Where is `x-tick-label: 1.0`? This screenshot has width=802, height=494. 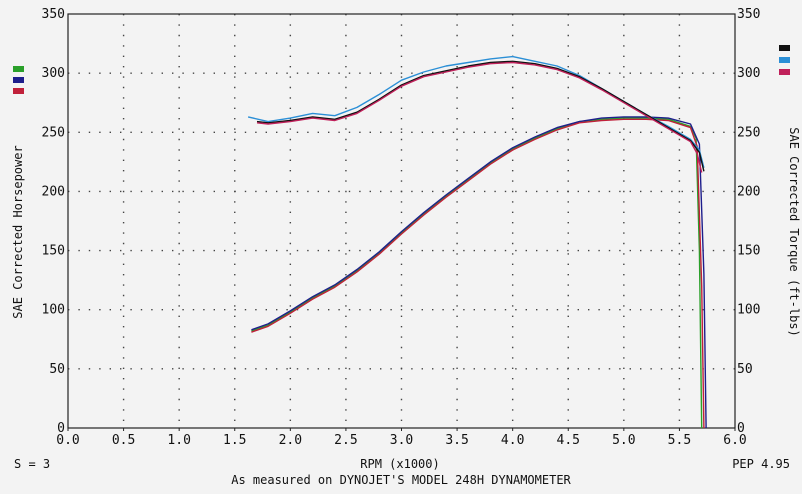
x-tick-label: 1.0 is located at coordinates (178, 440).